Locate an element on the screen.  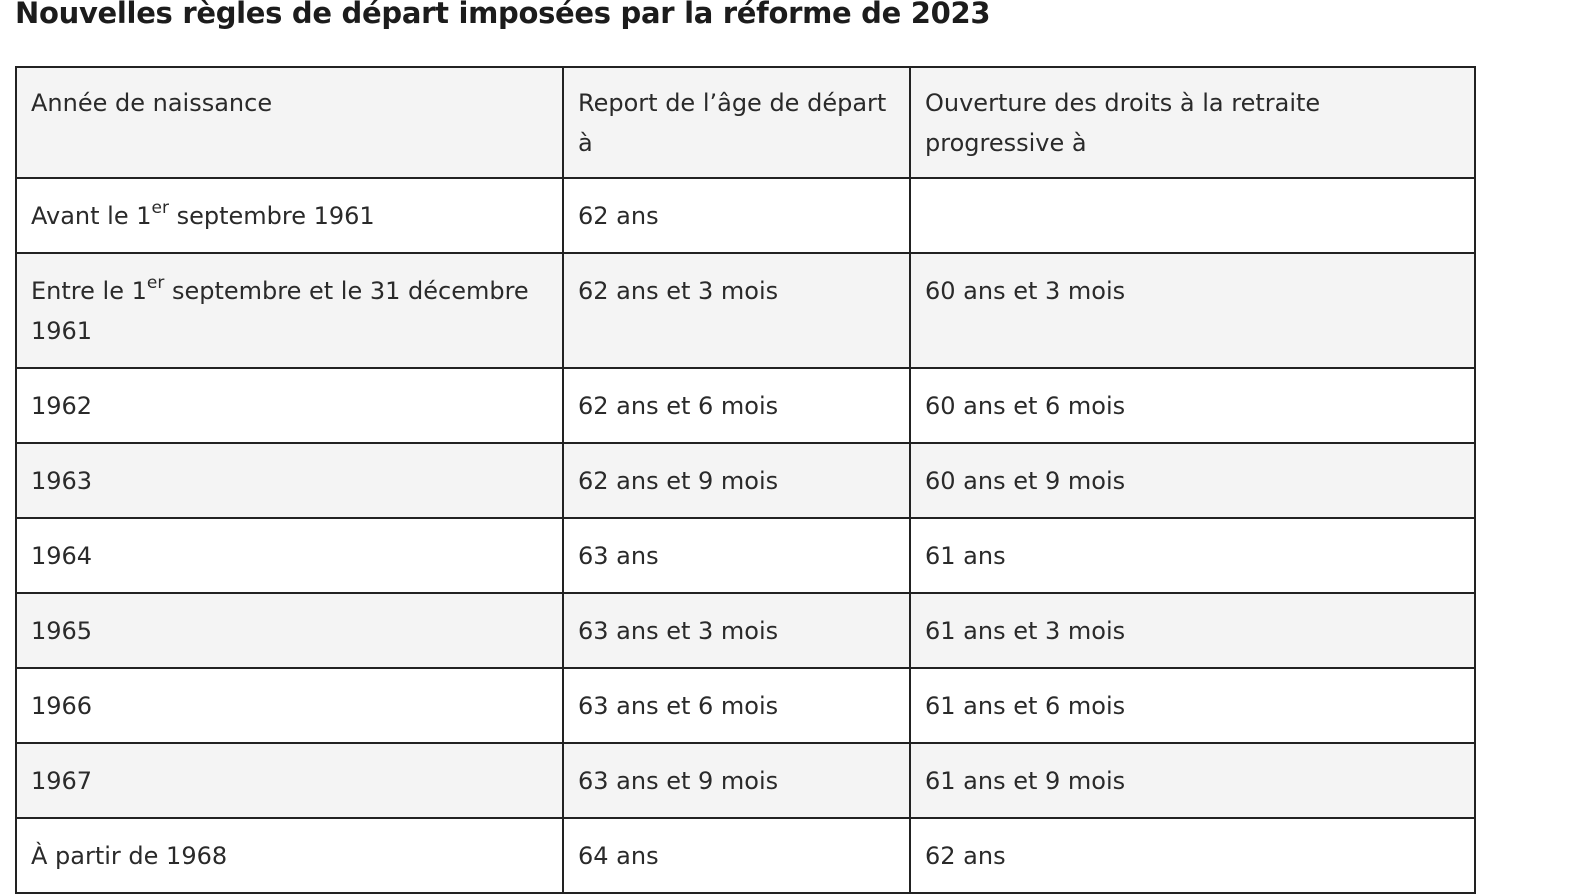
table-row: À partir de 1968 64 ans 62 ans is located at coordinates (745, 855).